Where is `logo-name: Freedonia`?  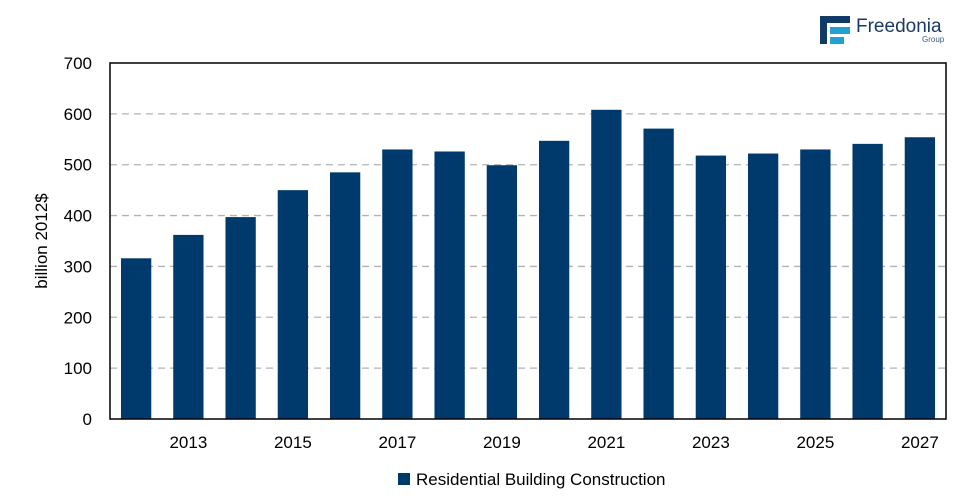
logo-name: Freedonia is located at coordinates (899, 26).